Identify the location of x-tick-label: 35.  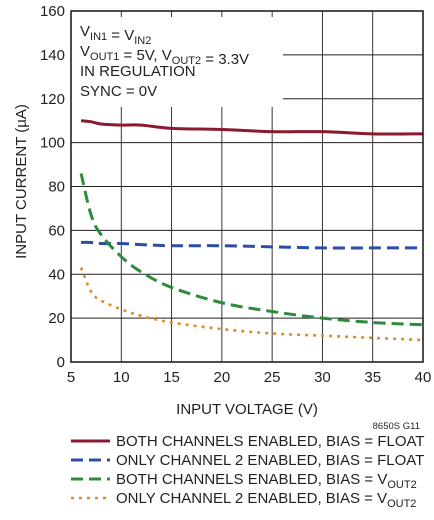
(372, 377).